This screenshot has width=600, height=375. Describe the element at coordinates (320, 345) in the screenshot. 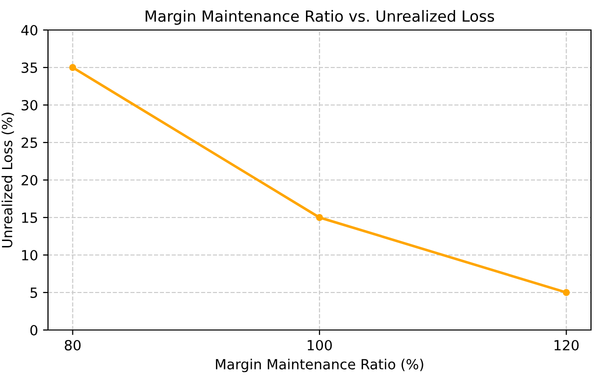

I see `x-tick-label: 100` at that location.